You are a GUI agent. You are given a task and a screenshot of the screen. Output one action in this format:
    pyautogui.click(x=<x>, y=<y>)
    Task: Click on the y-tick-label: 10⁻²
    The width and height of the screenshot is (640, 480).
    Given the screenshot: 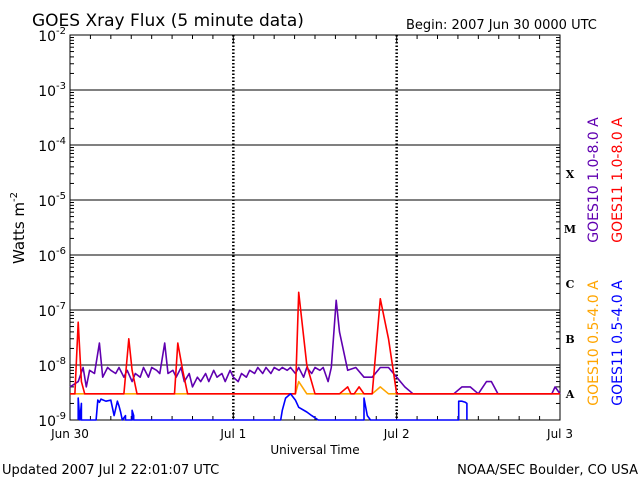 What is the action you would take?
    pyautogui.click(x=52, y=35)
    